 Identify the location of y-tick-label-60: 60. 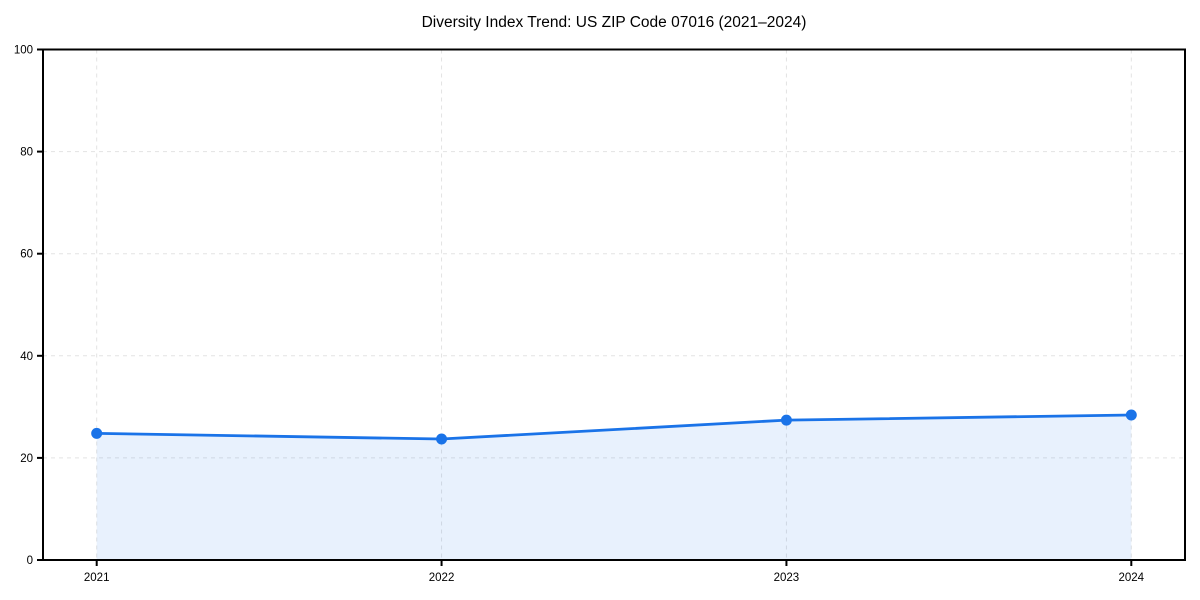
(26, 255).